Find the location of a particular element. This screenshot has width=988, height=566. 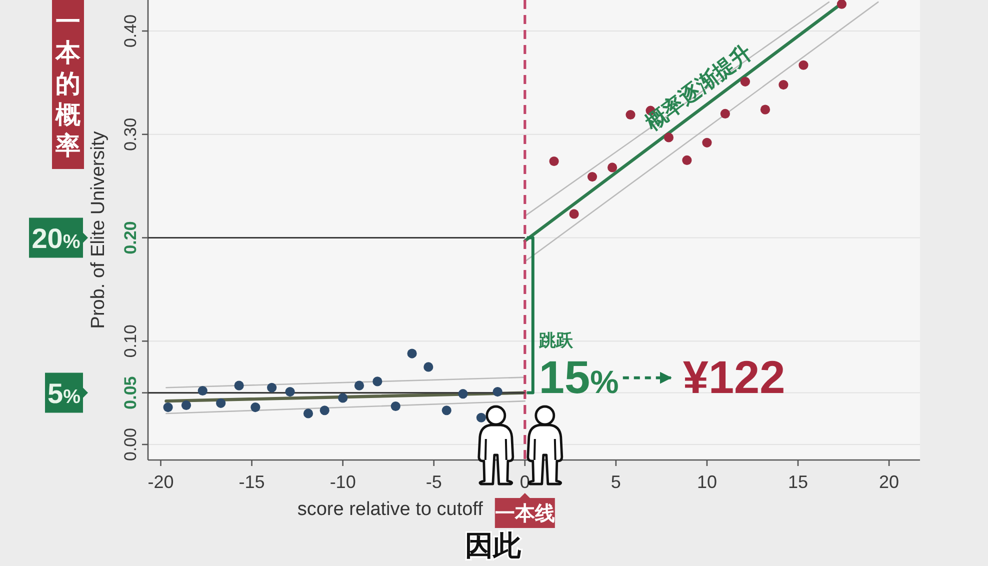

y-tick-label: 0.10 is located at coordinates (130, 341).